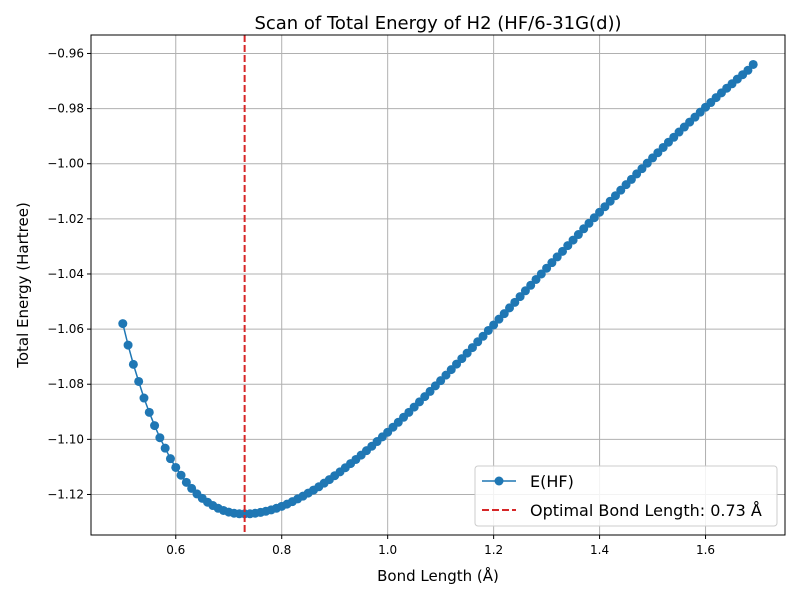 This screenshot has height=600, width=800. What do you see at coordinates (175, 550) in the screenshot?
I see `x-tick-label: 0.6` at bounding box center [175, 550].